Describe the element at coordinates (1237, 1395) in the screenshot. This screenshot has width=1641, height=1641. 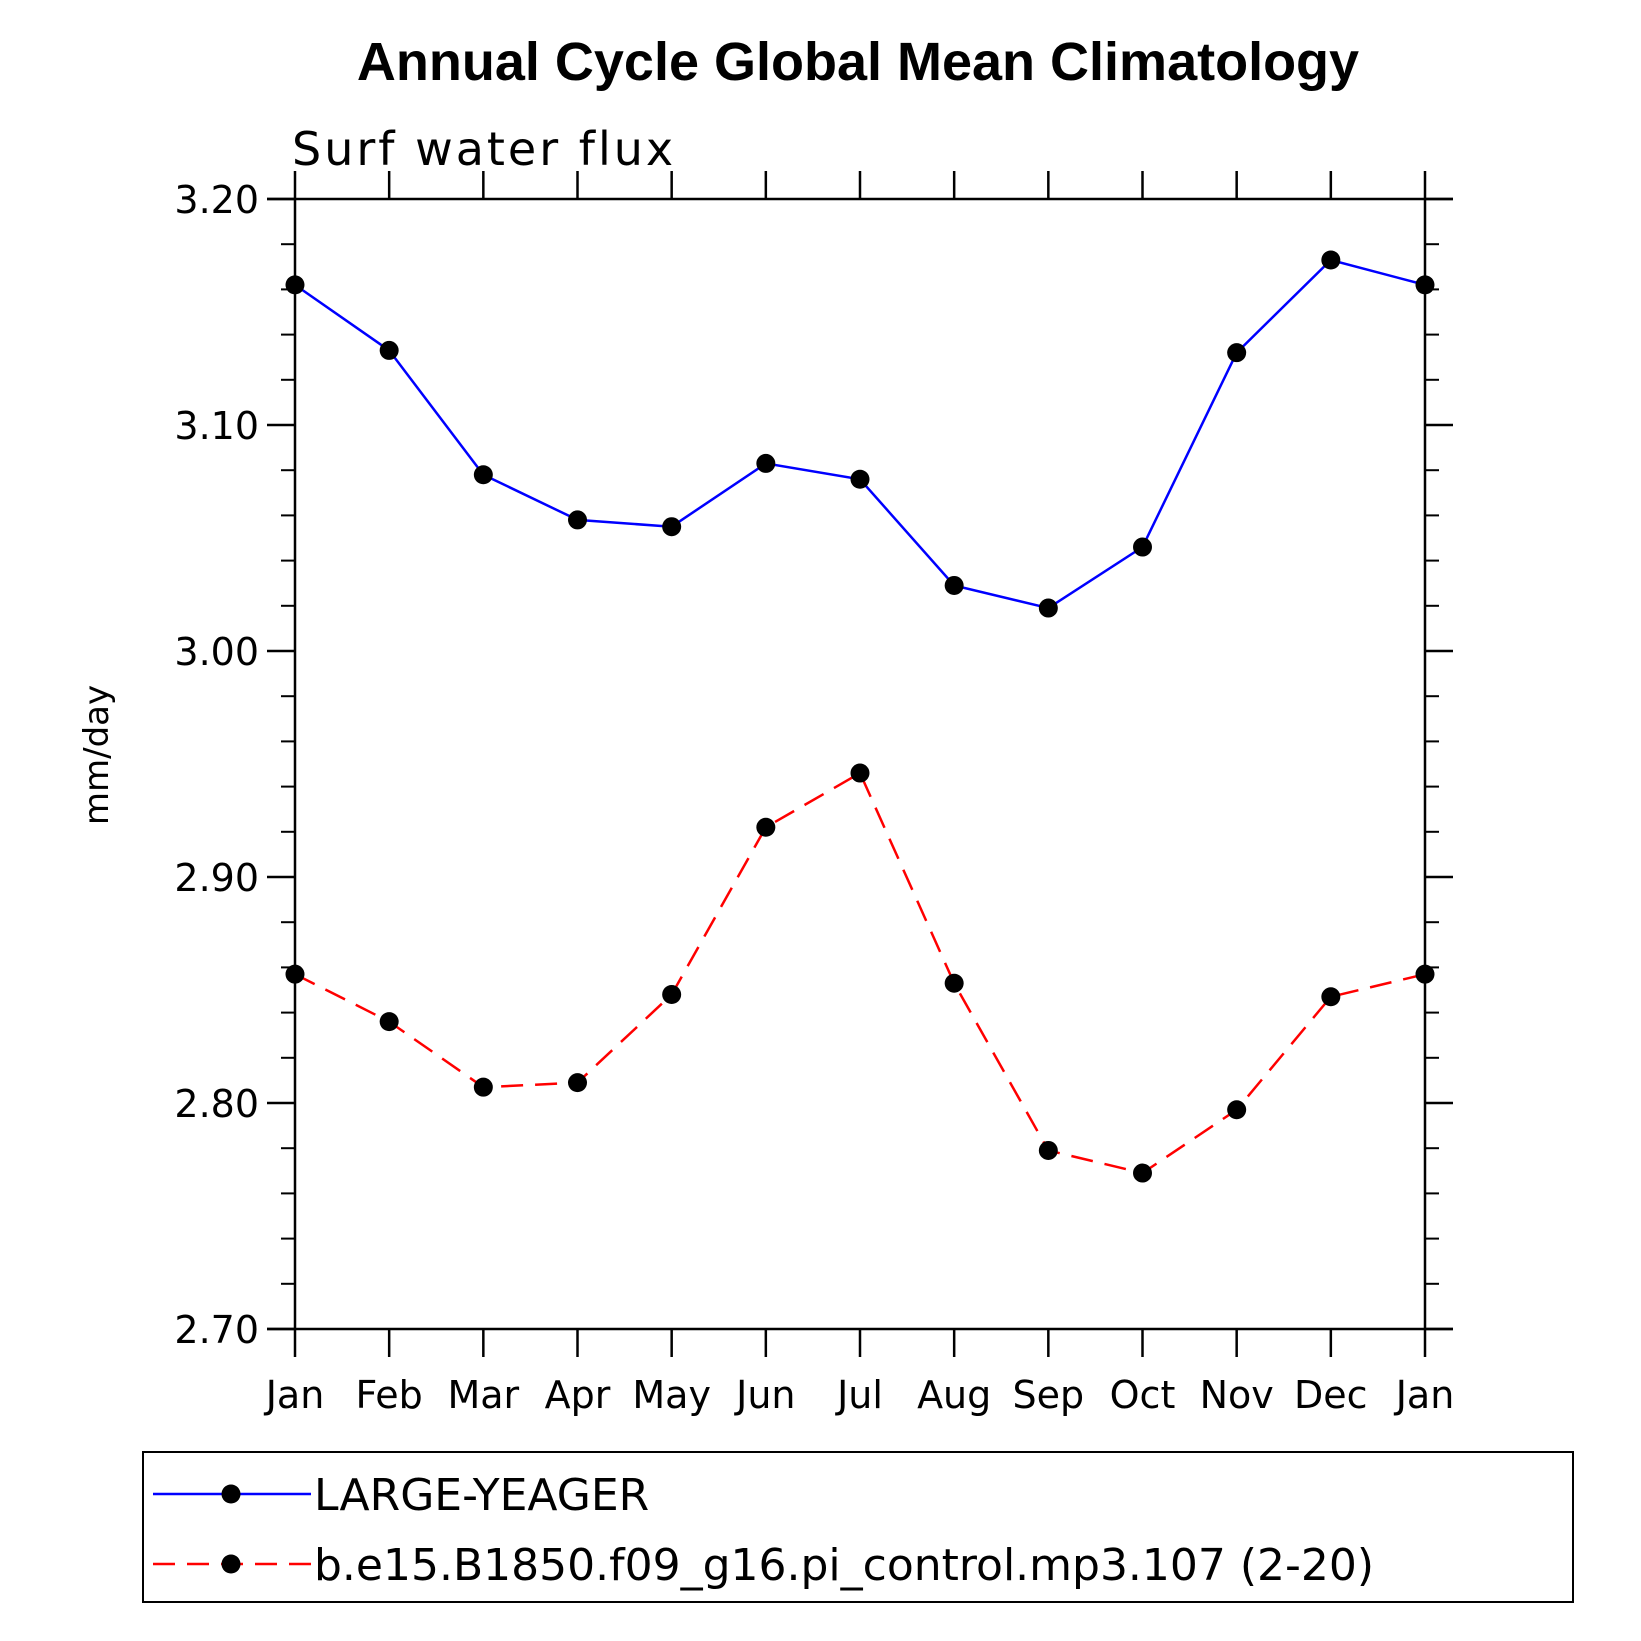
I see `x-tick-label: Nov` at that location.